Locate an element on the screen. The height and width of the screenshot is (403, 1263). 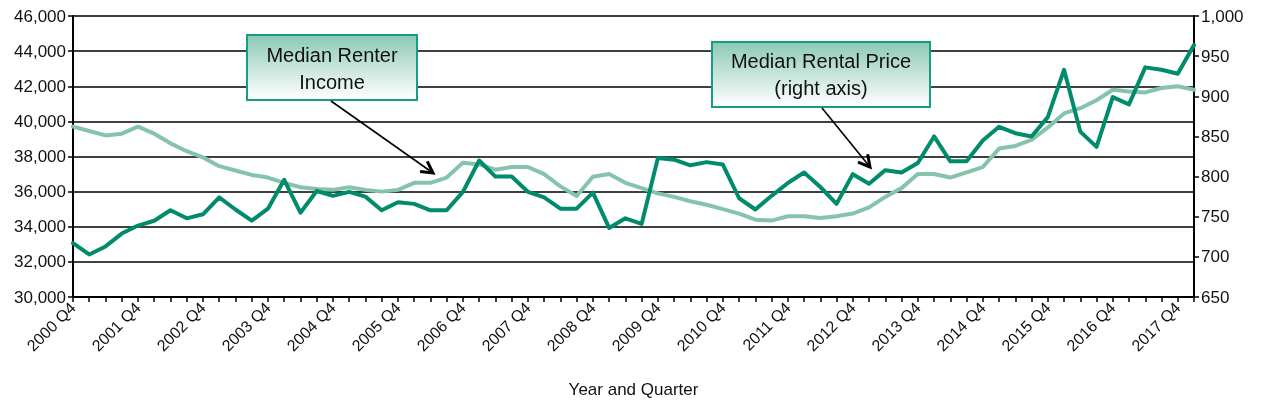
annotation: Median Rental Price (right axis) is located at coordinates (821, 74).